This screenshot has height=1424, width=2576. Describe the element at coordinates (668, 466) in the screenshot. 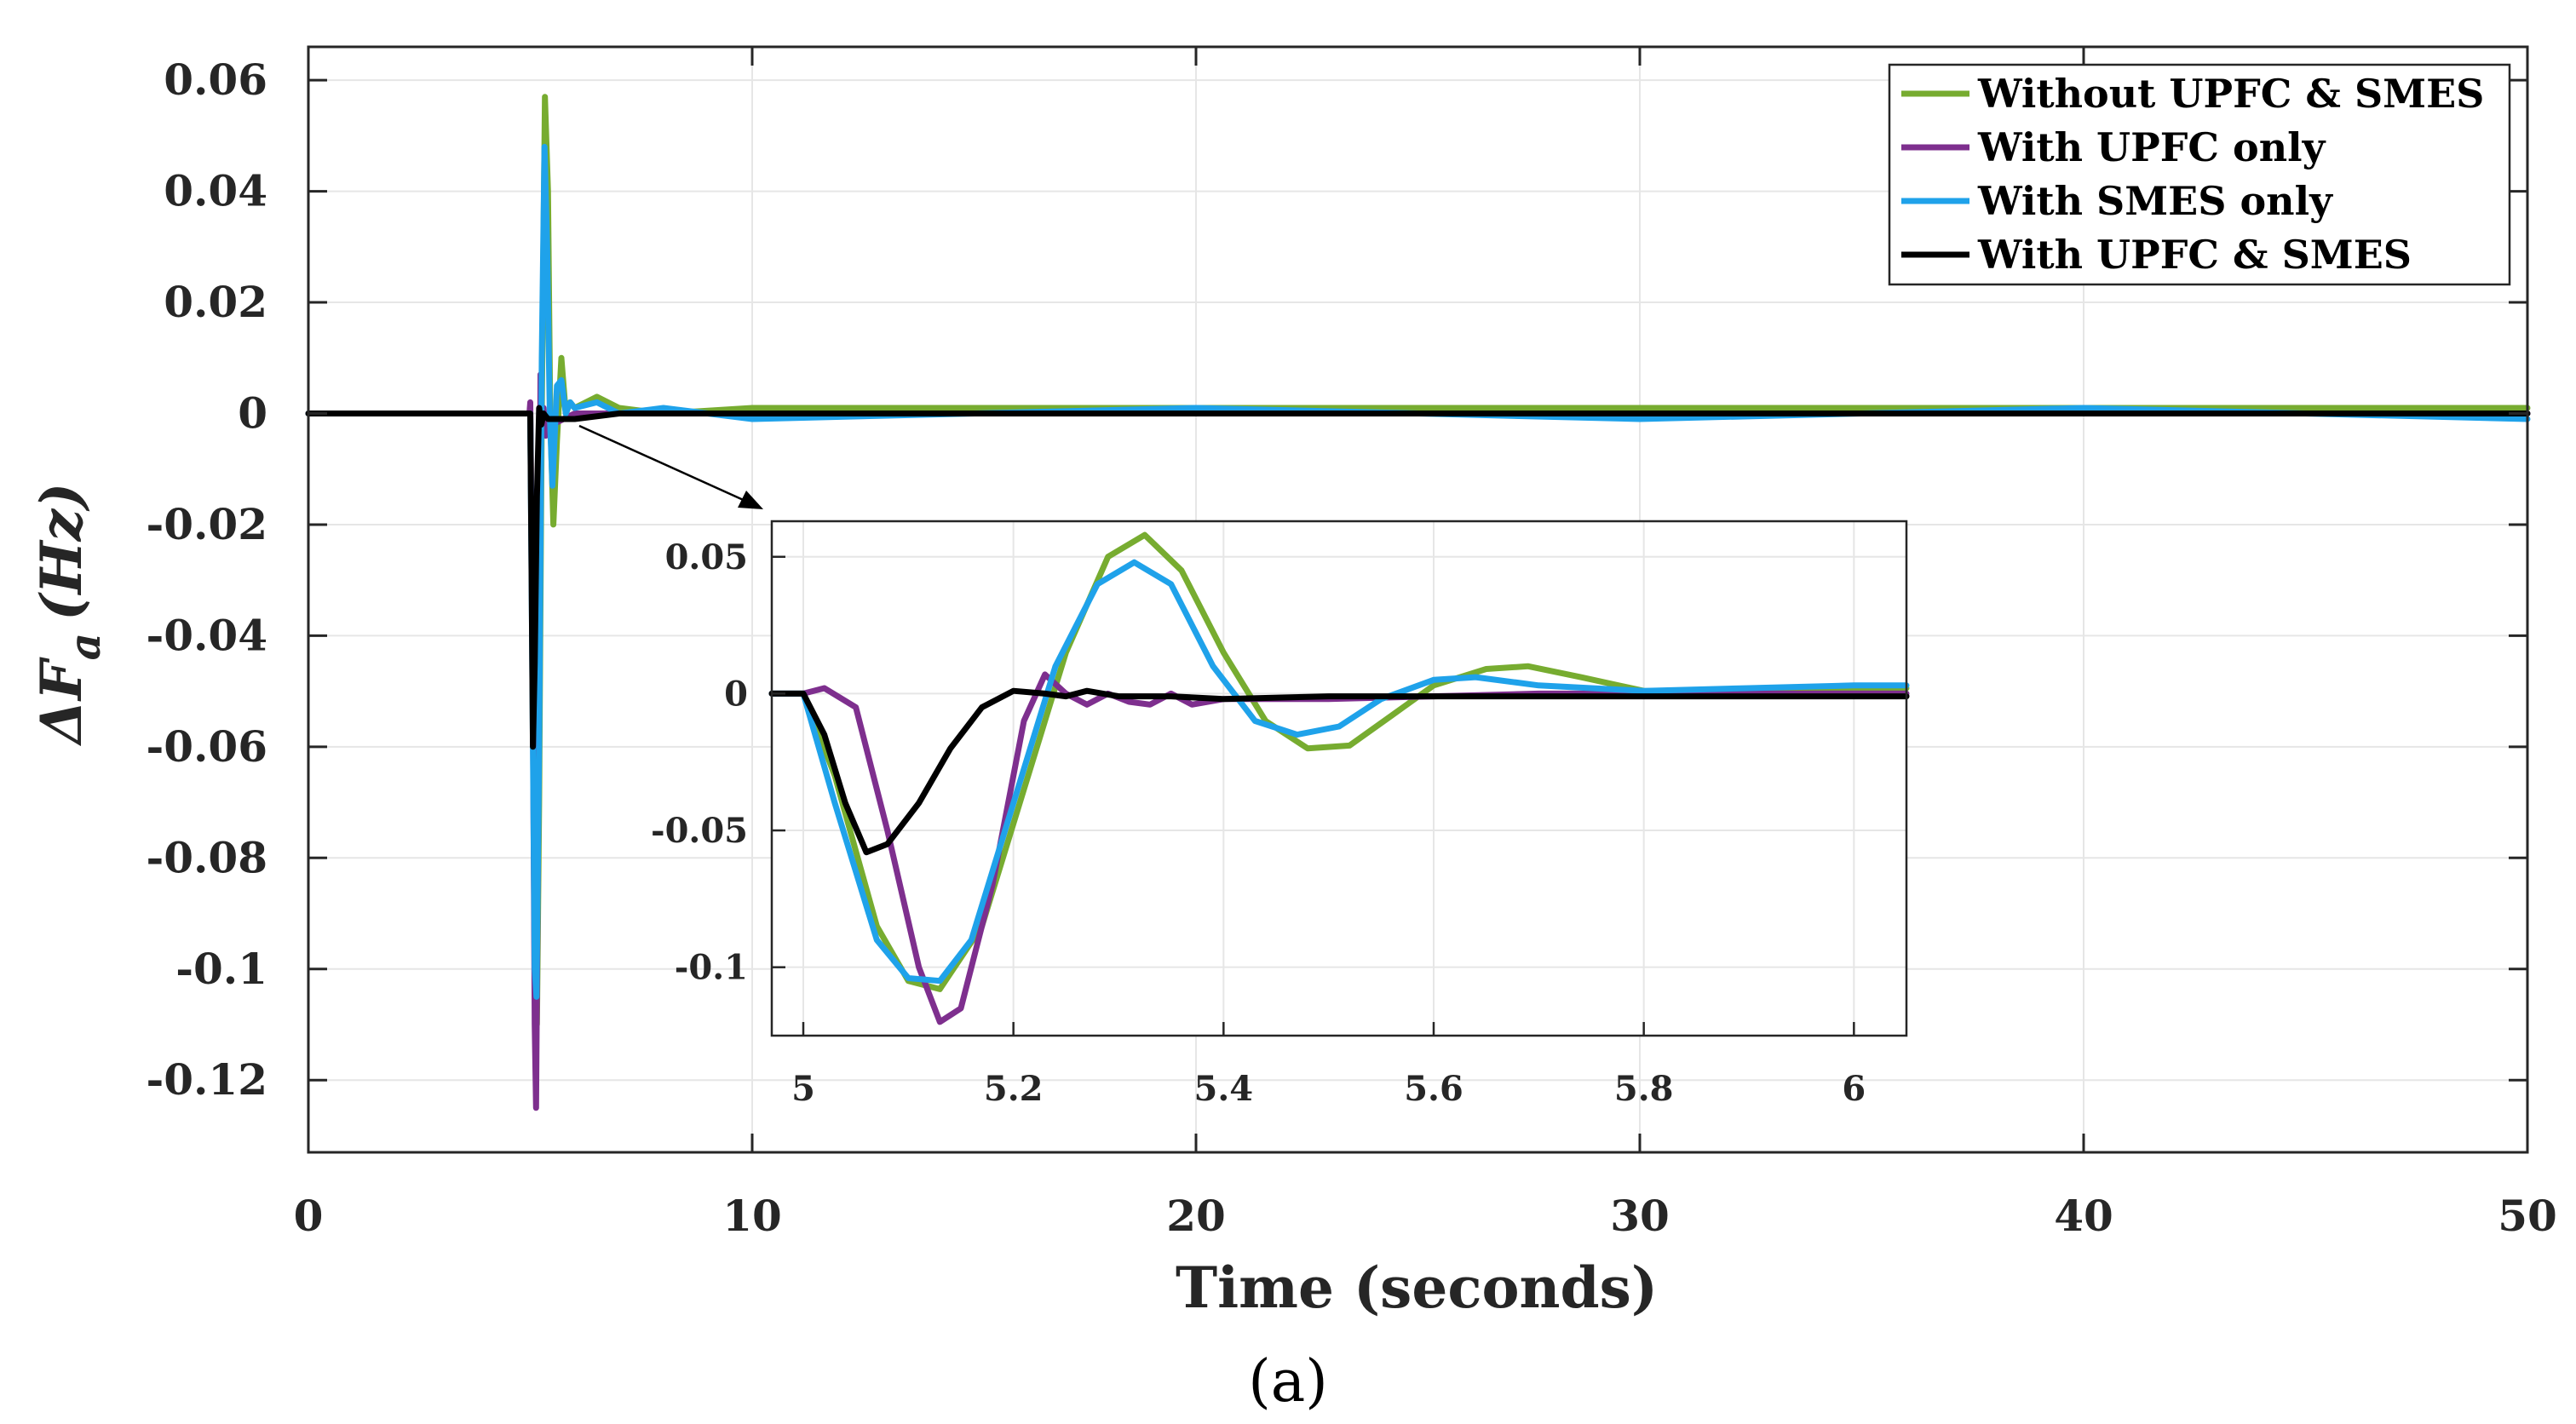

I see `zoom-pointer-arrow` at that location.